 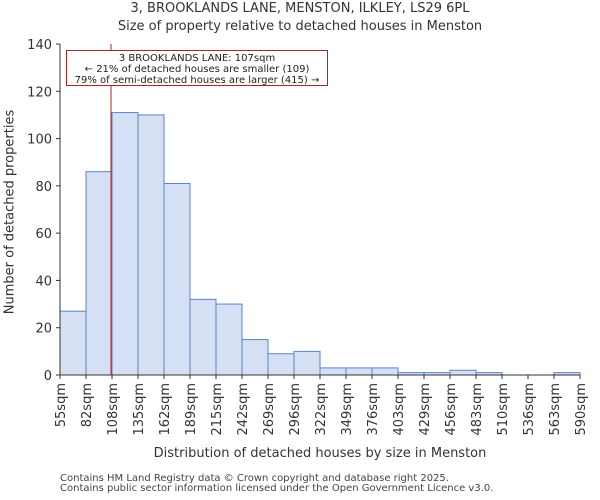 I want to click on bar-456sqm, so click(x=463, y=372).